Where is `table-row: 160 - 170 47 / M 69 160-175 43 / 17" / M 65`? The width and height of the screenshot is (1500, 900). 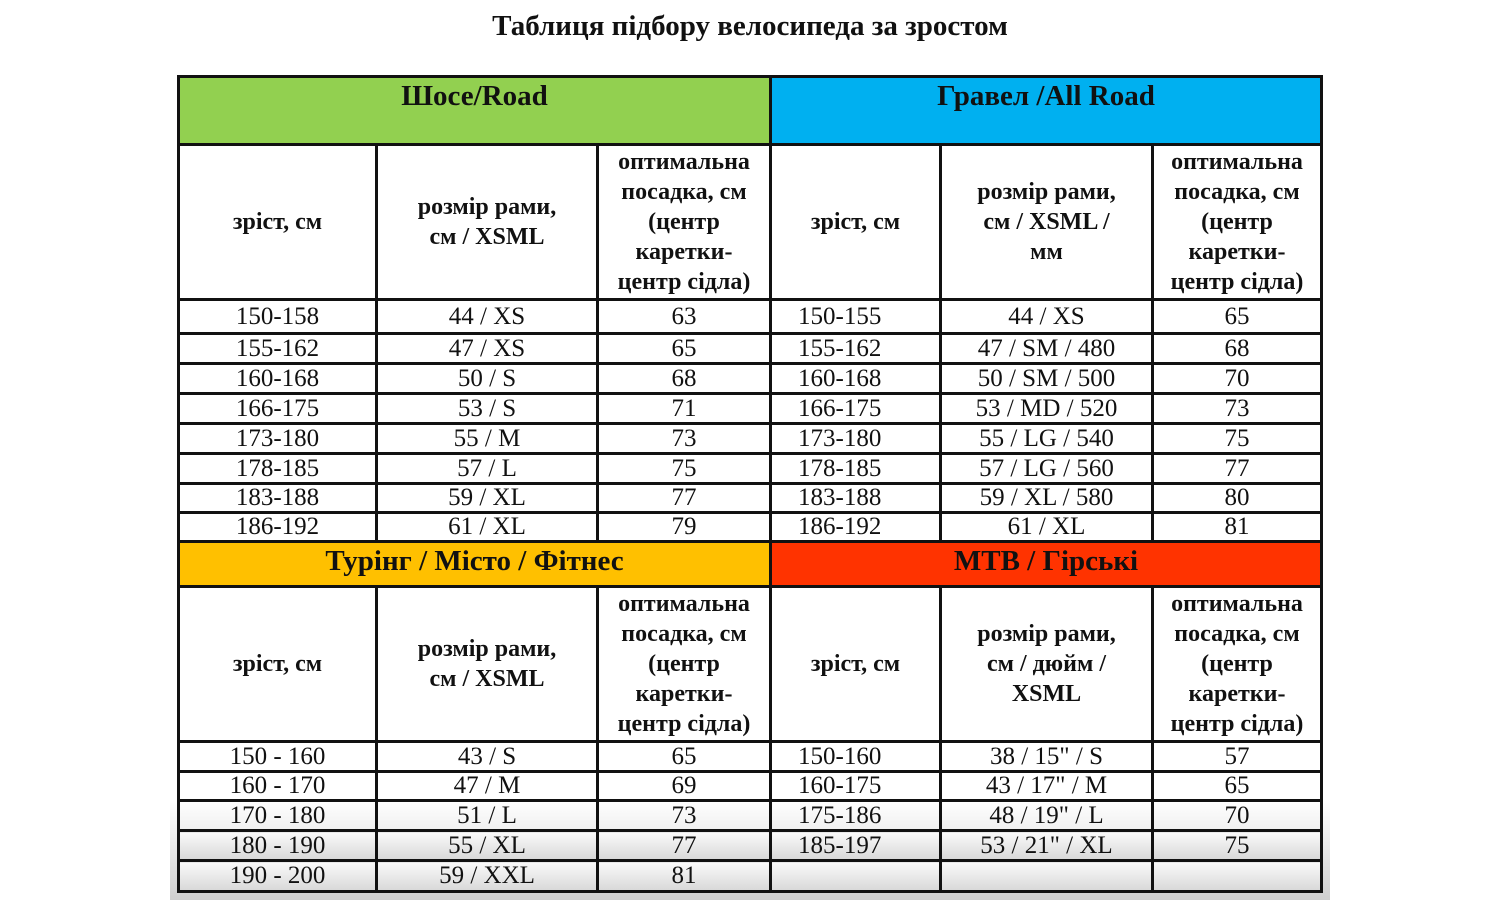 table-row: 160 - 170 47 / M 69 160-175 43 / 17" / M 65 is located at coordinates (750, 786).